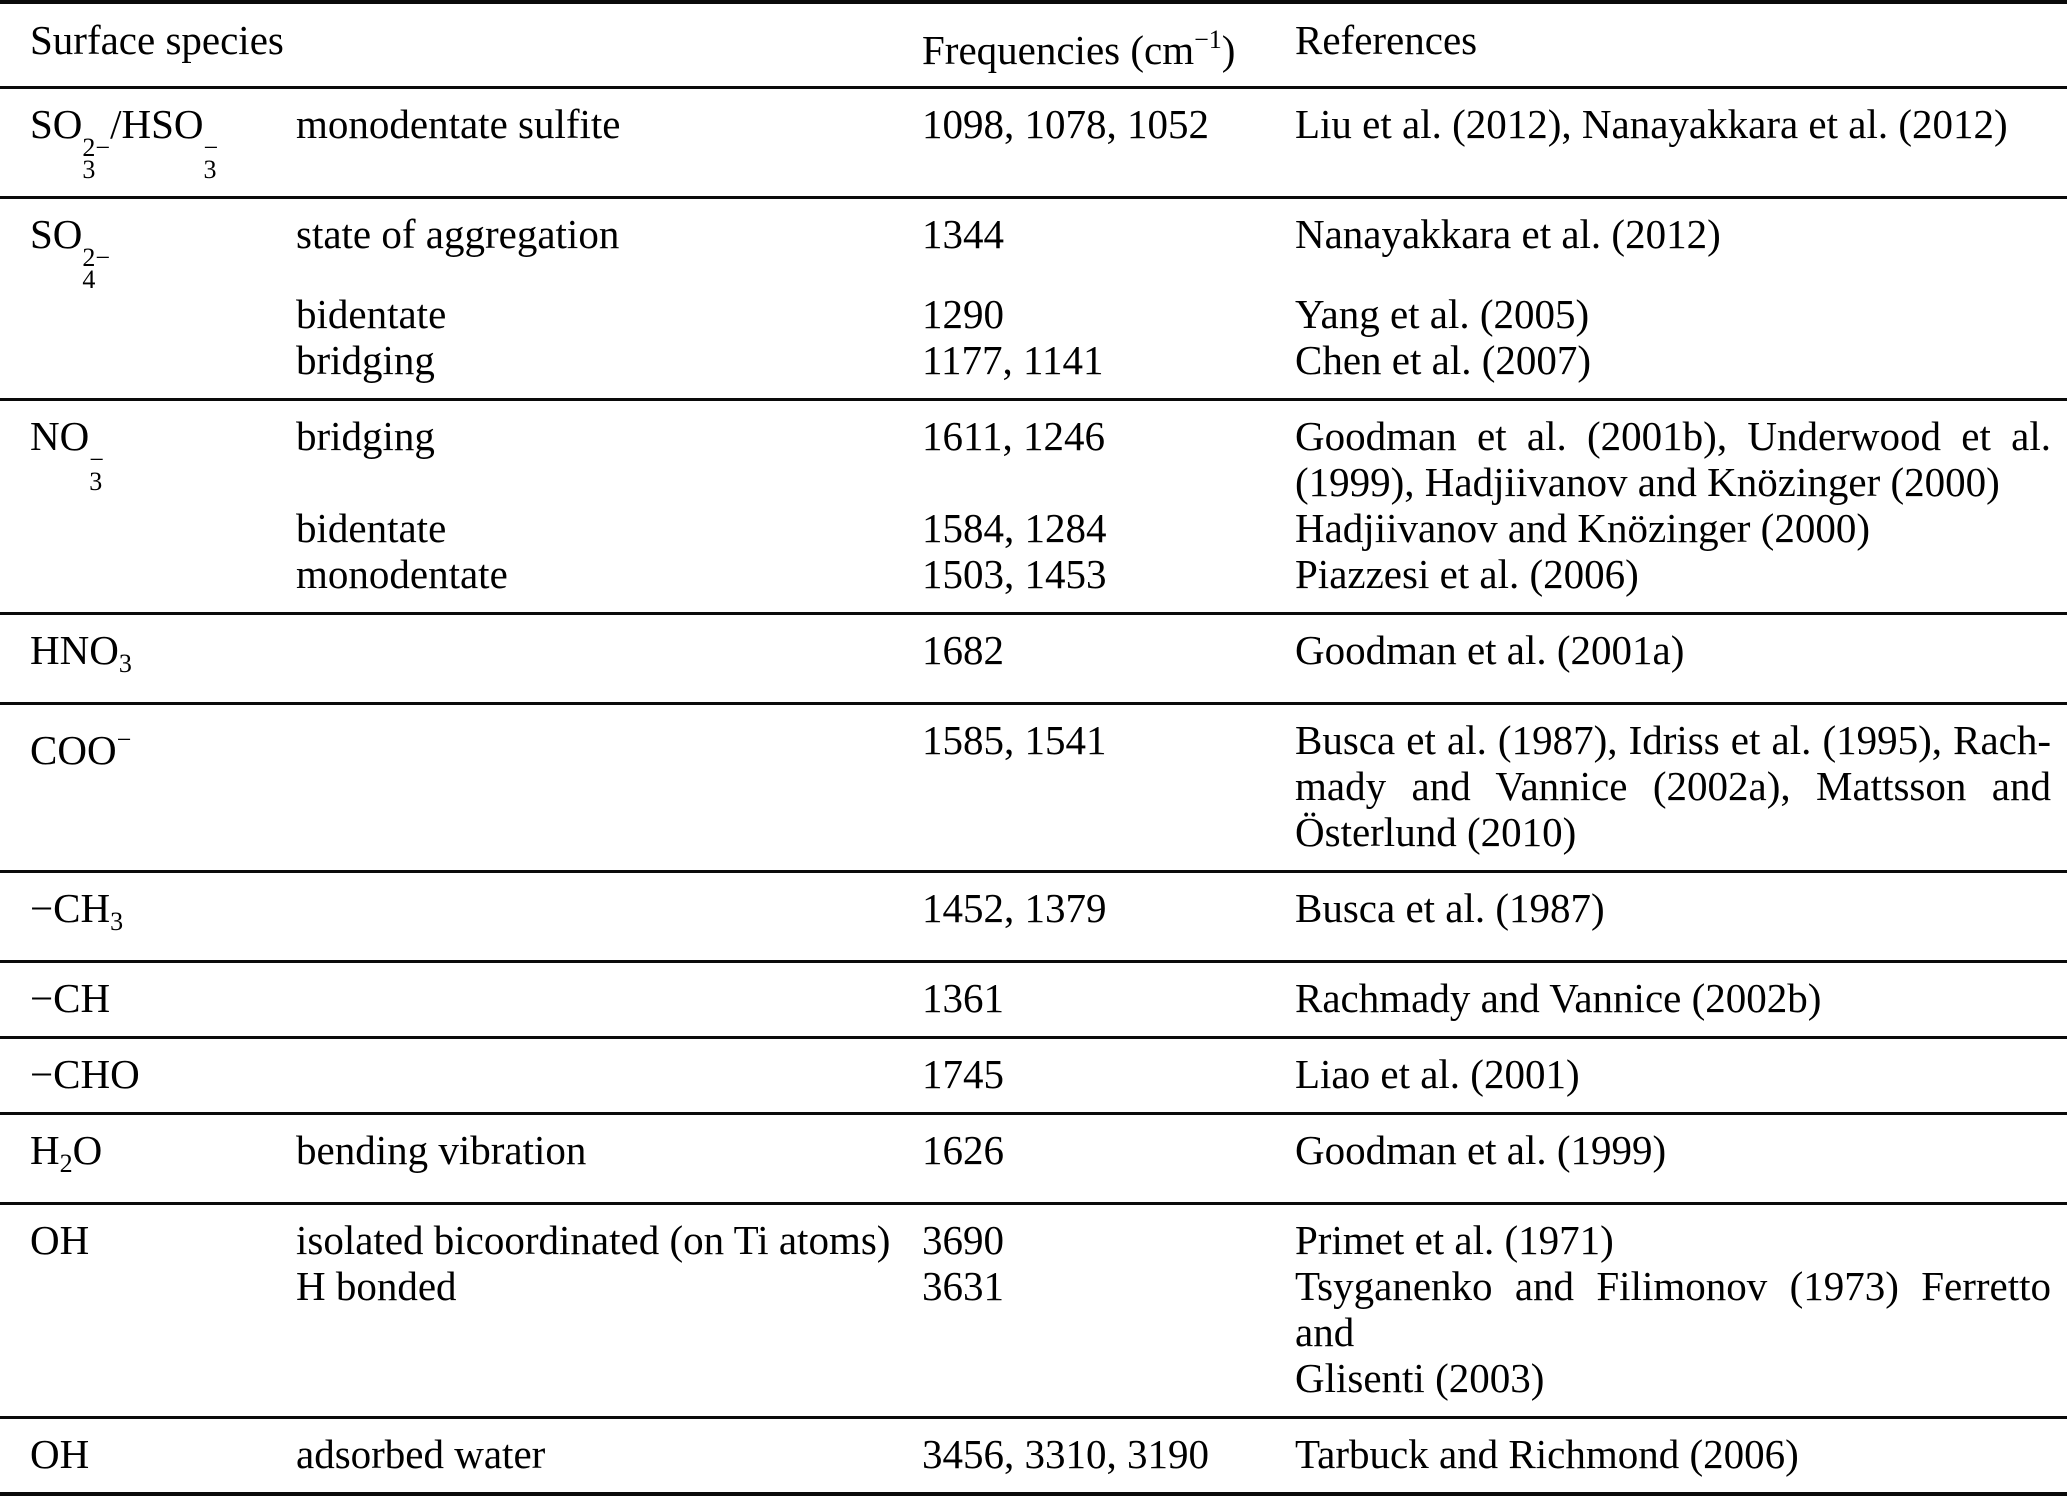 This screenshot has height=1496, width=2067. Describe the element at coordinates (163, 1157) in the screenshot. I see `species-cell: H2O` at that location.